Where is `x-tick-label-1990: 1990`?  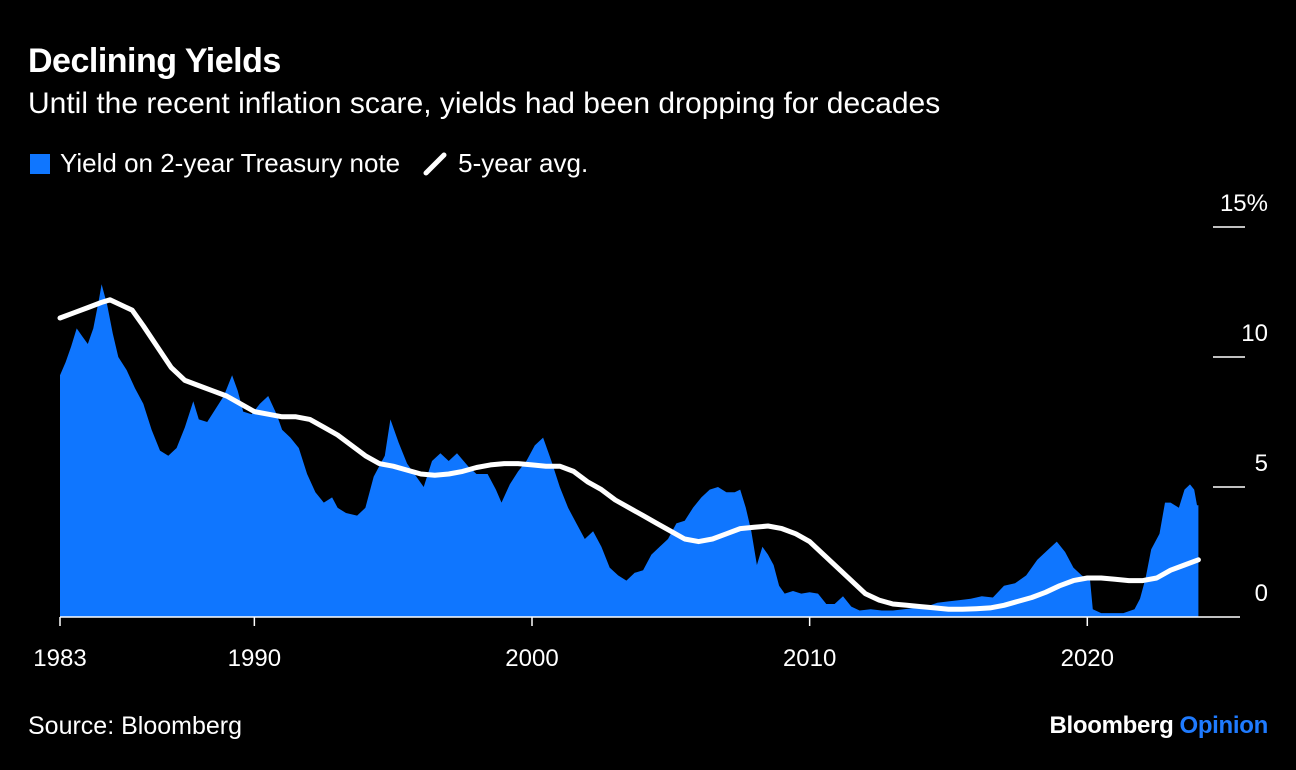
x-tick-label-1990: 1990 is located at coordinates (254, 658).